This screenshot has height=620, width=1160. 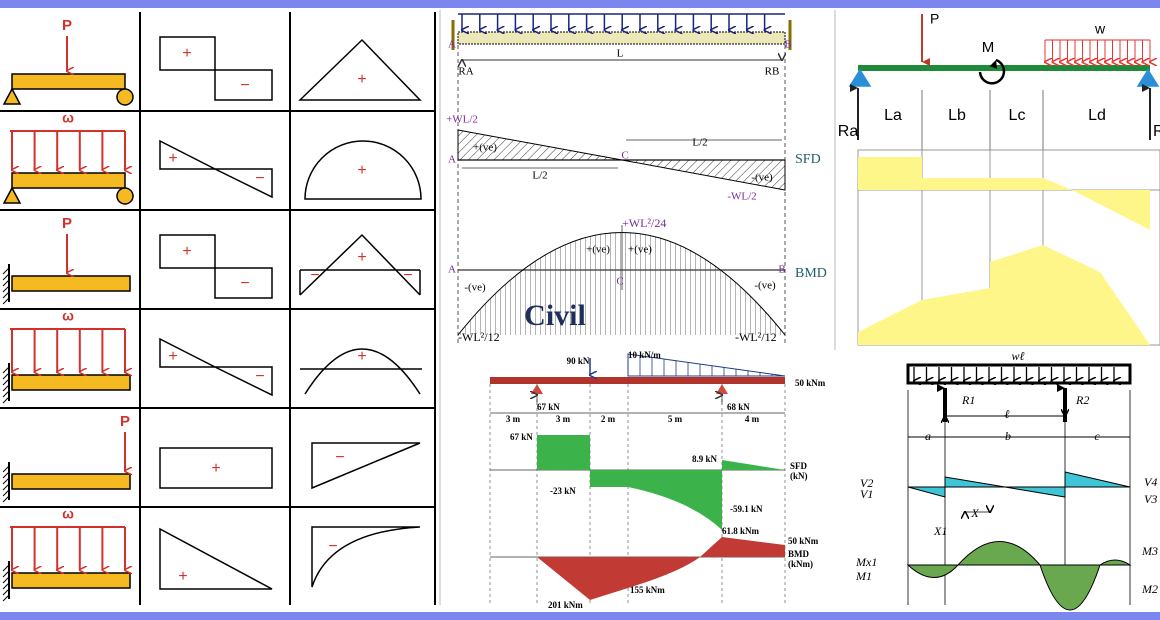 I want to click on numeric-label: BMD, so click(x=798, y=554).